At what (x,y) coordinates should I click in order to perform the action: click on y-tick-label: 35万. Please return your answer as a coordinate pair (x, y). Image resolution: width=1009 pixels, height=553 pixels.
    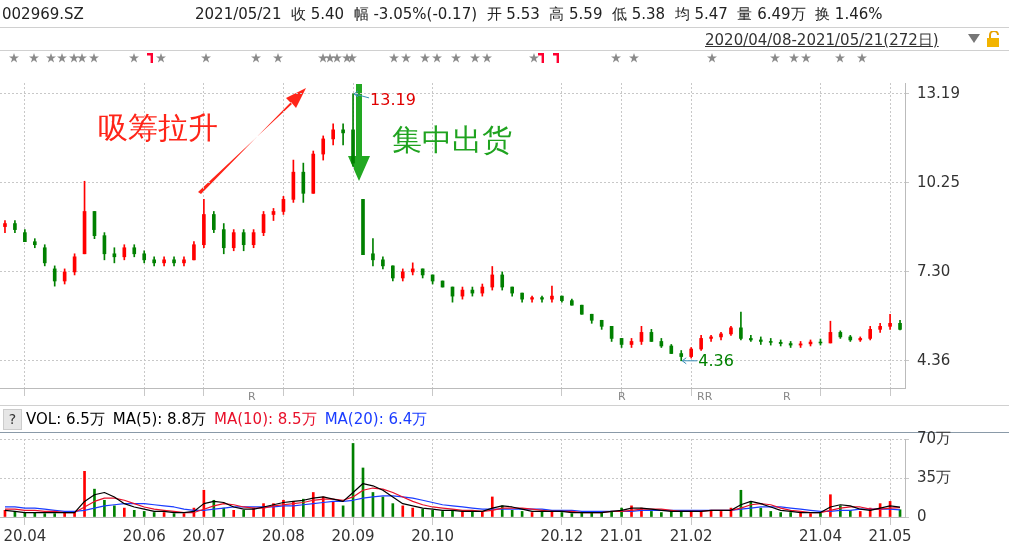
    Looking at the image, I should click on (934, 476).